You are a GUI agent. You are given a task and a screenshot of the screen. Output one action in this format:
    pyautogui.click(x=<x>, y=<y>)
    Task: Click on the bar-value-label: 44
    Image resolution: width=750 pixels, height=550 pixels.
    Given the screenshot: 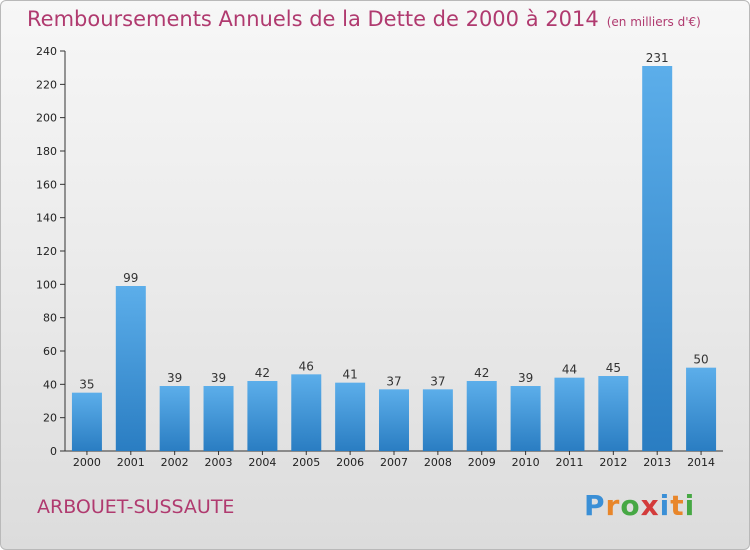 What is the action you would take?
    pyautogui.click(x=569, y=370)
    